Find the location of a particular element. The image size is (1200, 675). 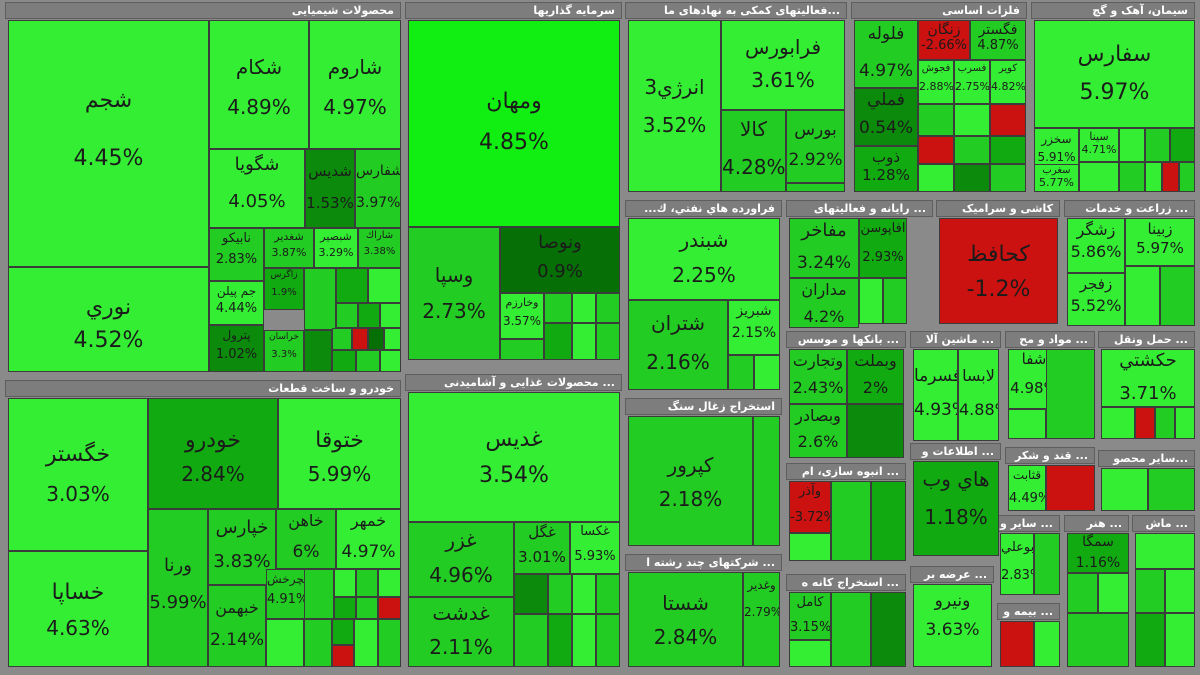

stock-tile: خگستر 3.03% is located at coordinates (78, 474).